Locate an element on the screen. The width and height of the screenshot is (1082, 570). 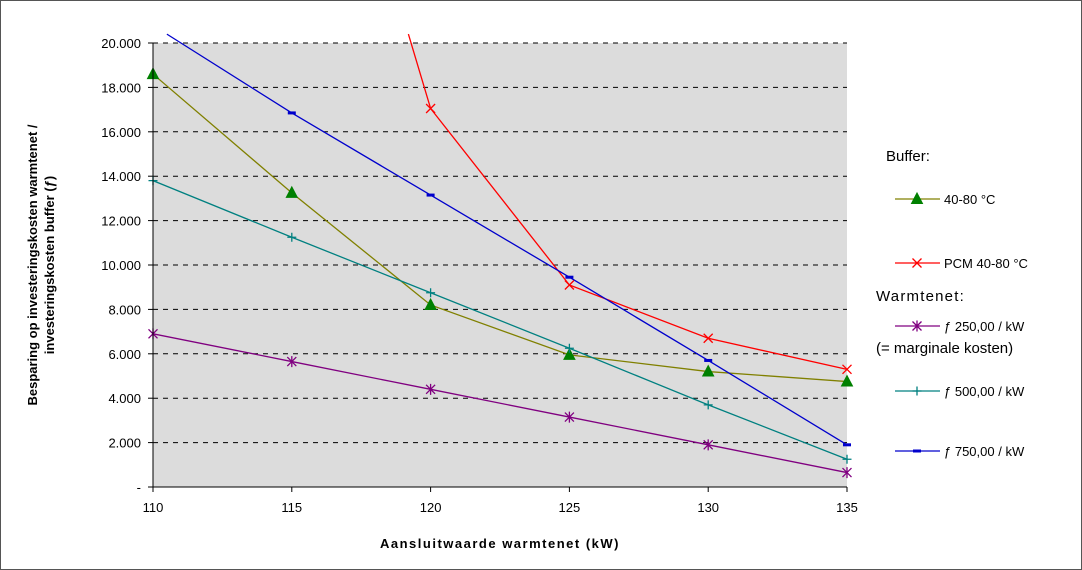
y-axis-title-line2: investeringskosten buffer (ƒ) is located at coordinates (49, 265).